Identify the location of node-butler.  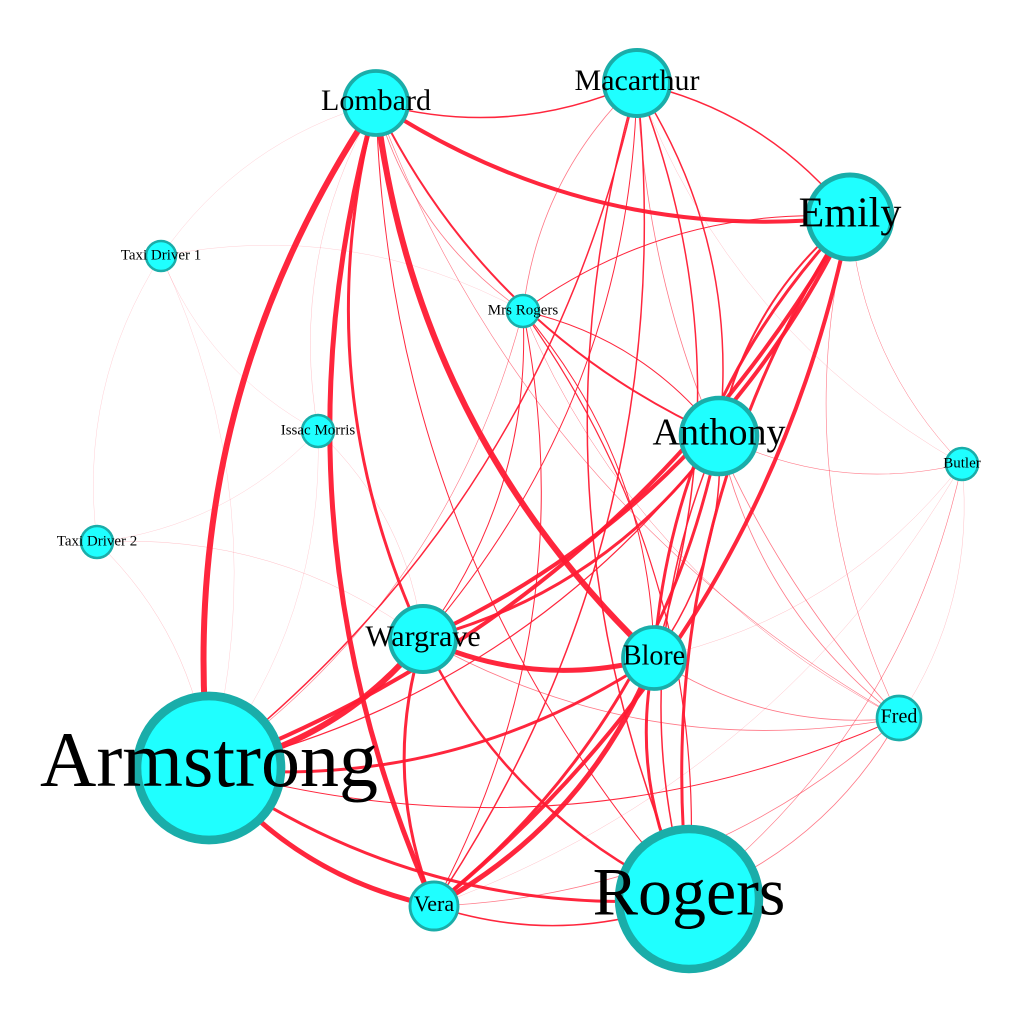
(962, 464).